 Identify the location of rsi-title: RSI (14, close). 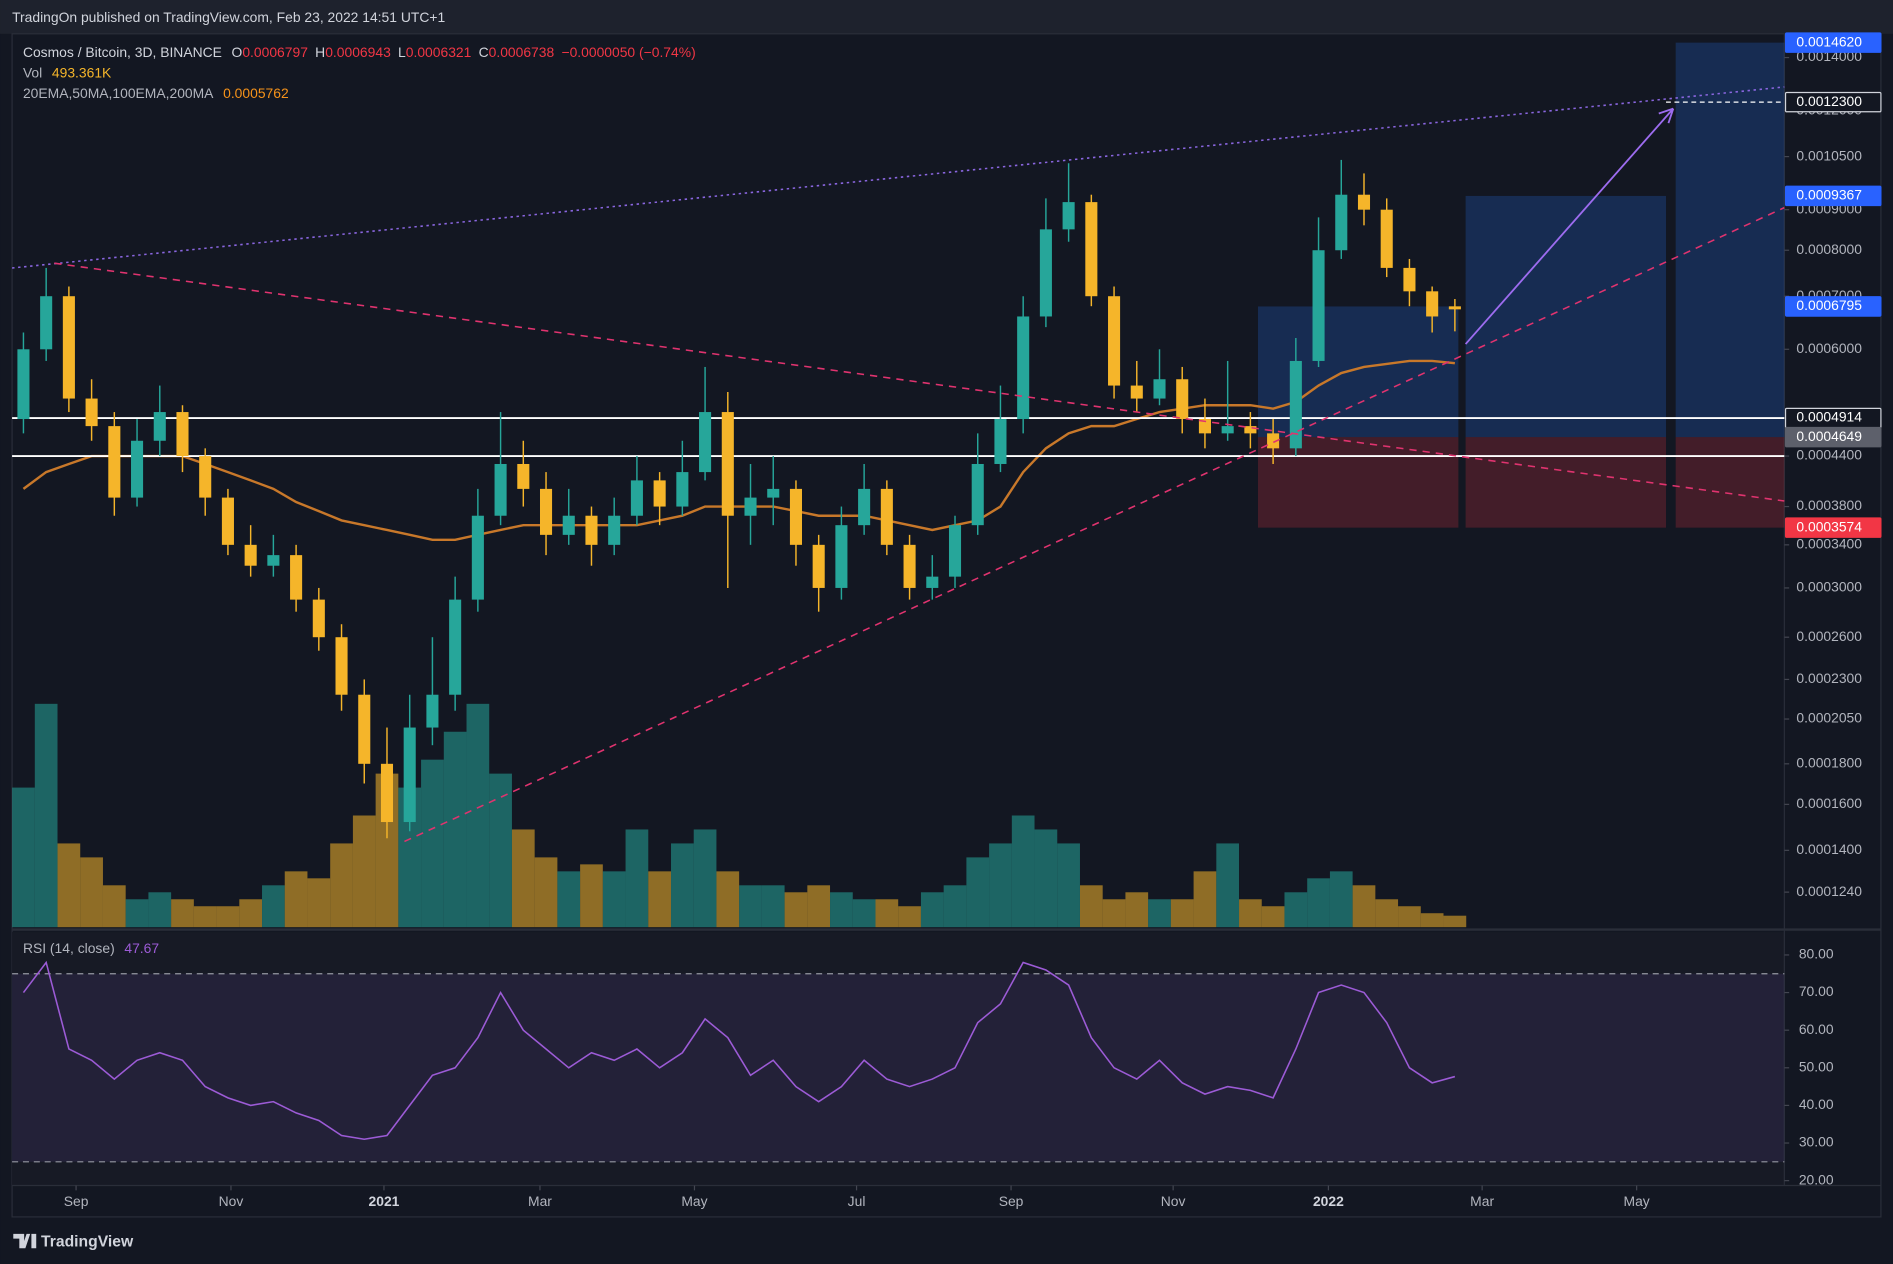
(69, 948).